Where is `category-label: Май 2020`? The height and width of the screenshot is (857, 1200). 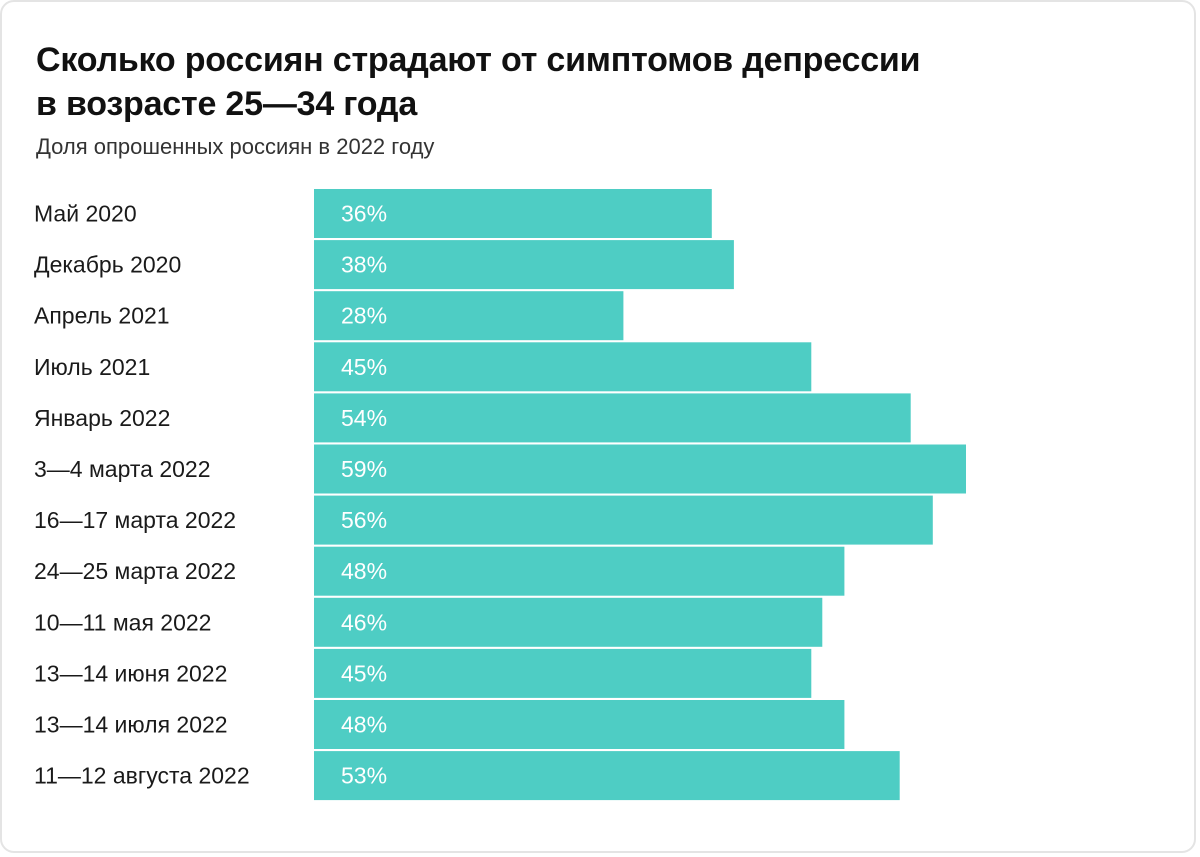 category-label: Май 2020 is located at coordinates (85, 214).